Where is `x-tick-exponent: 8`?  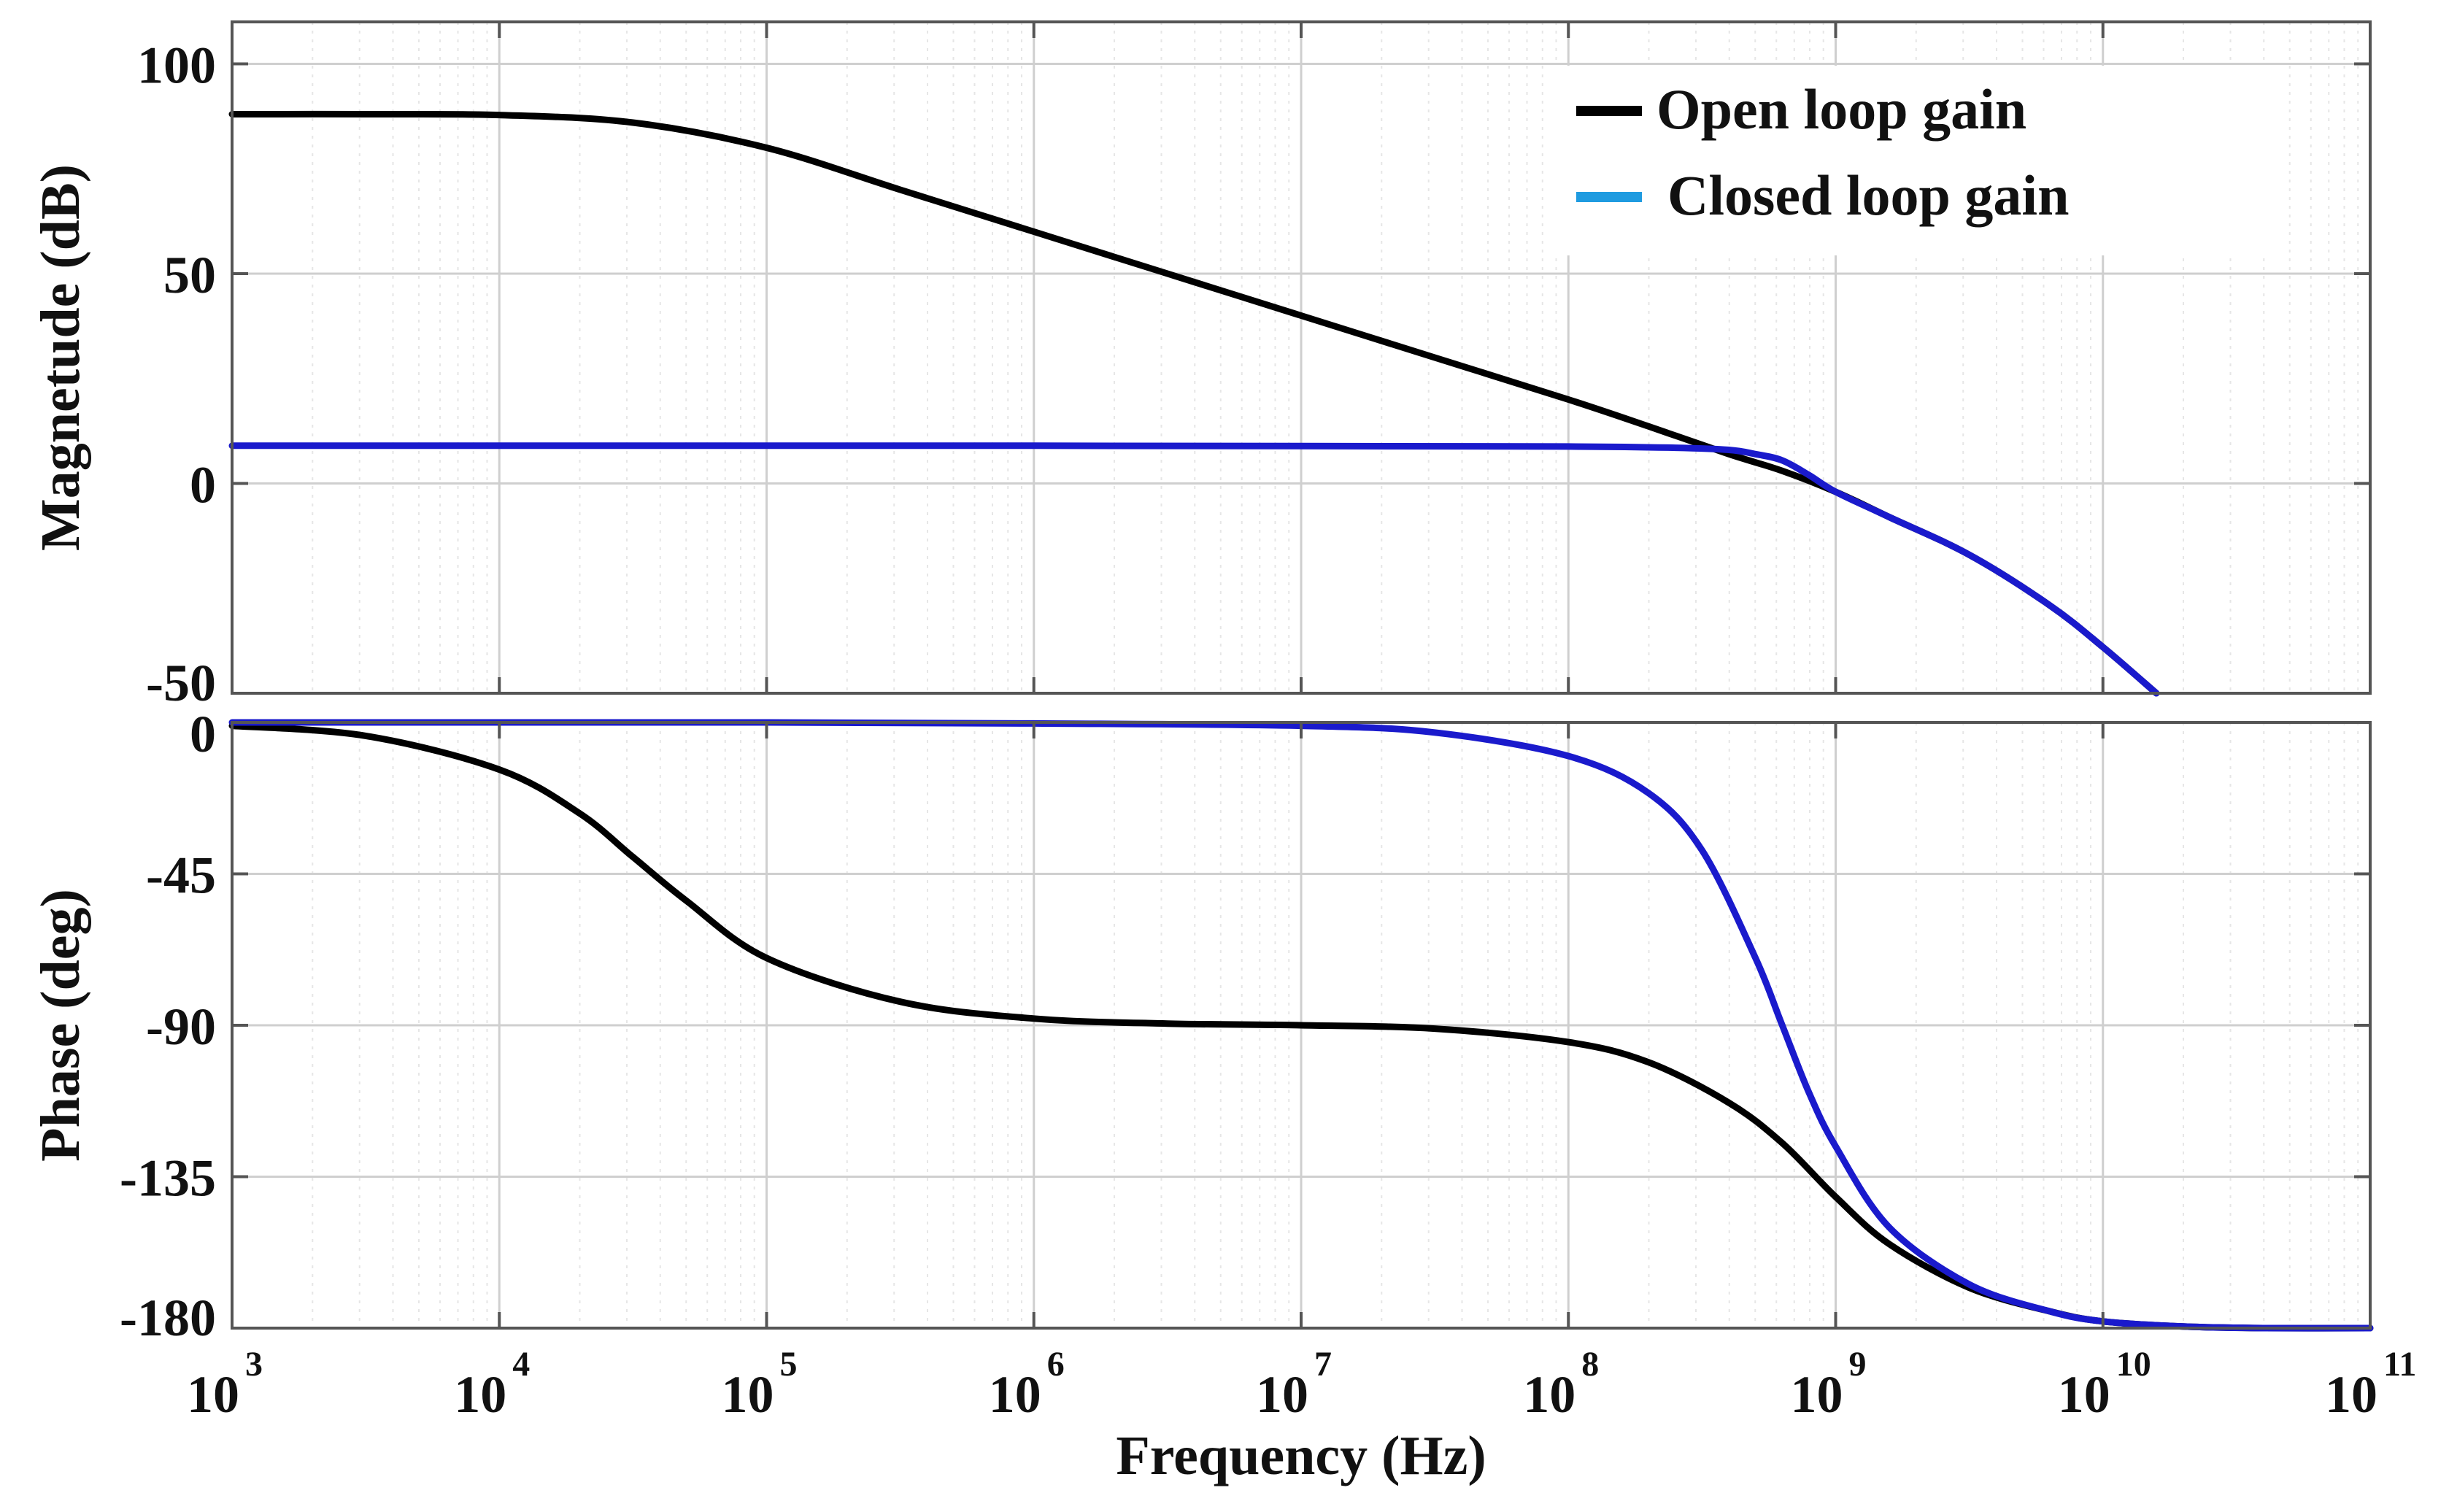
x-tick-exponent: 8 is located at coordinates (1590, 1364).